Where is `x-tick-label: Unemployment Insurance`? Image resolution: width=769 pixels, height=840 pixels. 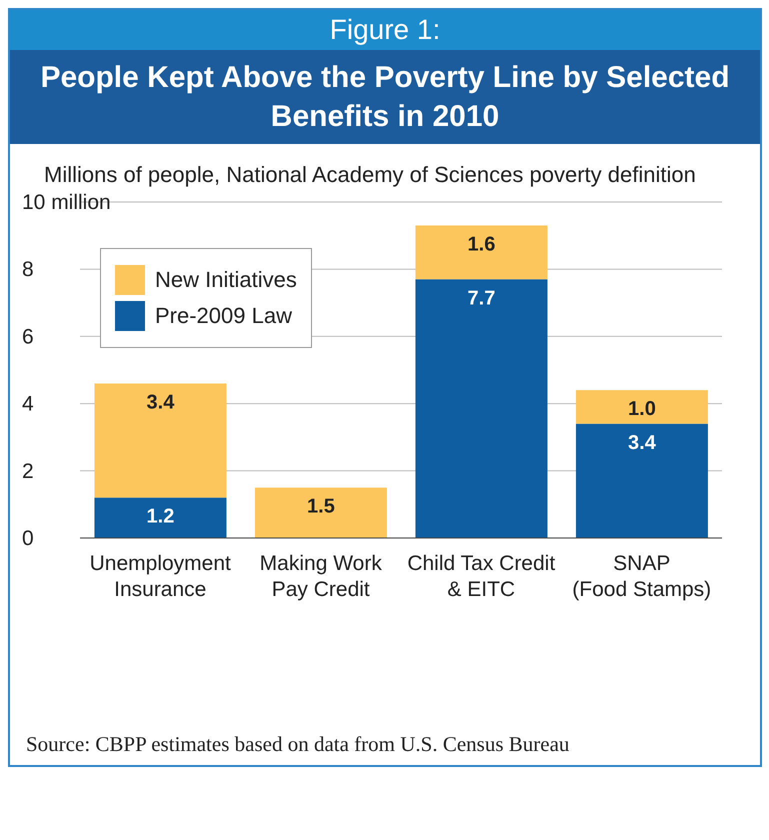
x-tick-label: Unemployment Insurance is located at coordinates (161, 576).